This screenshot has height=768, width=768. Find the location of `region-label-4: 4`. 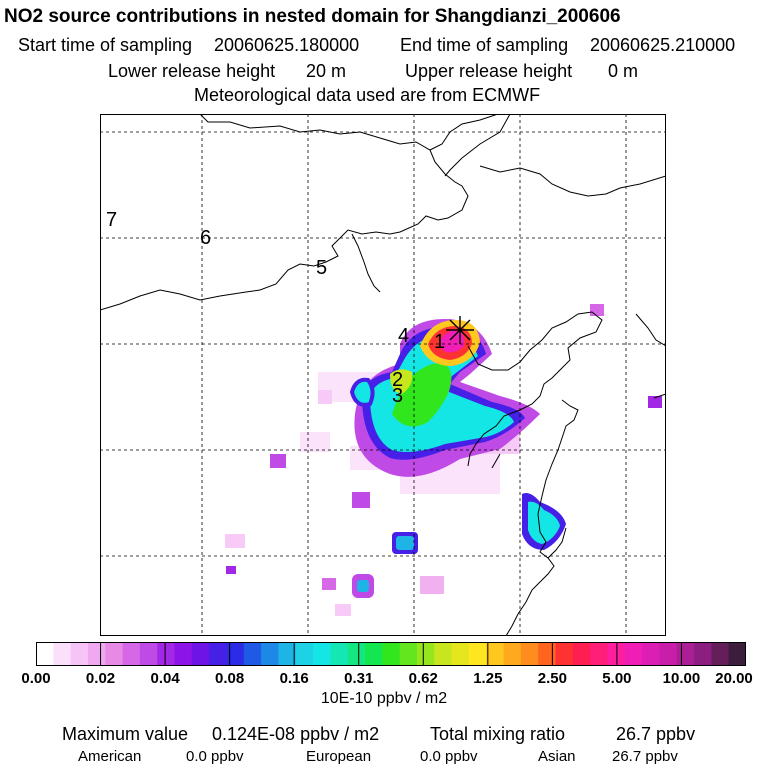

region-label-4: 4 is located at coordinates (403, 336).